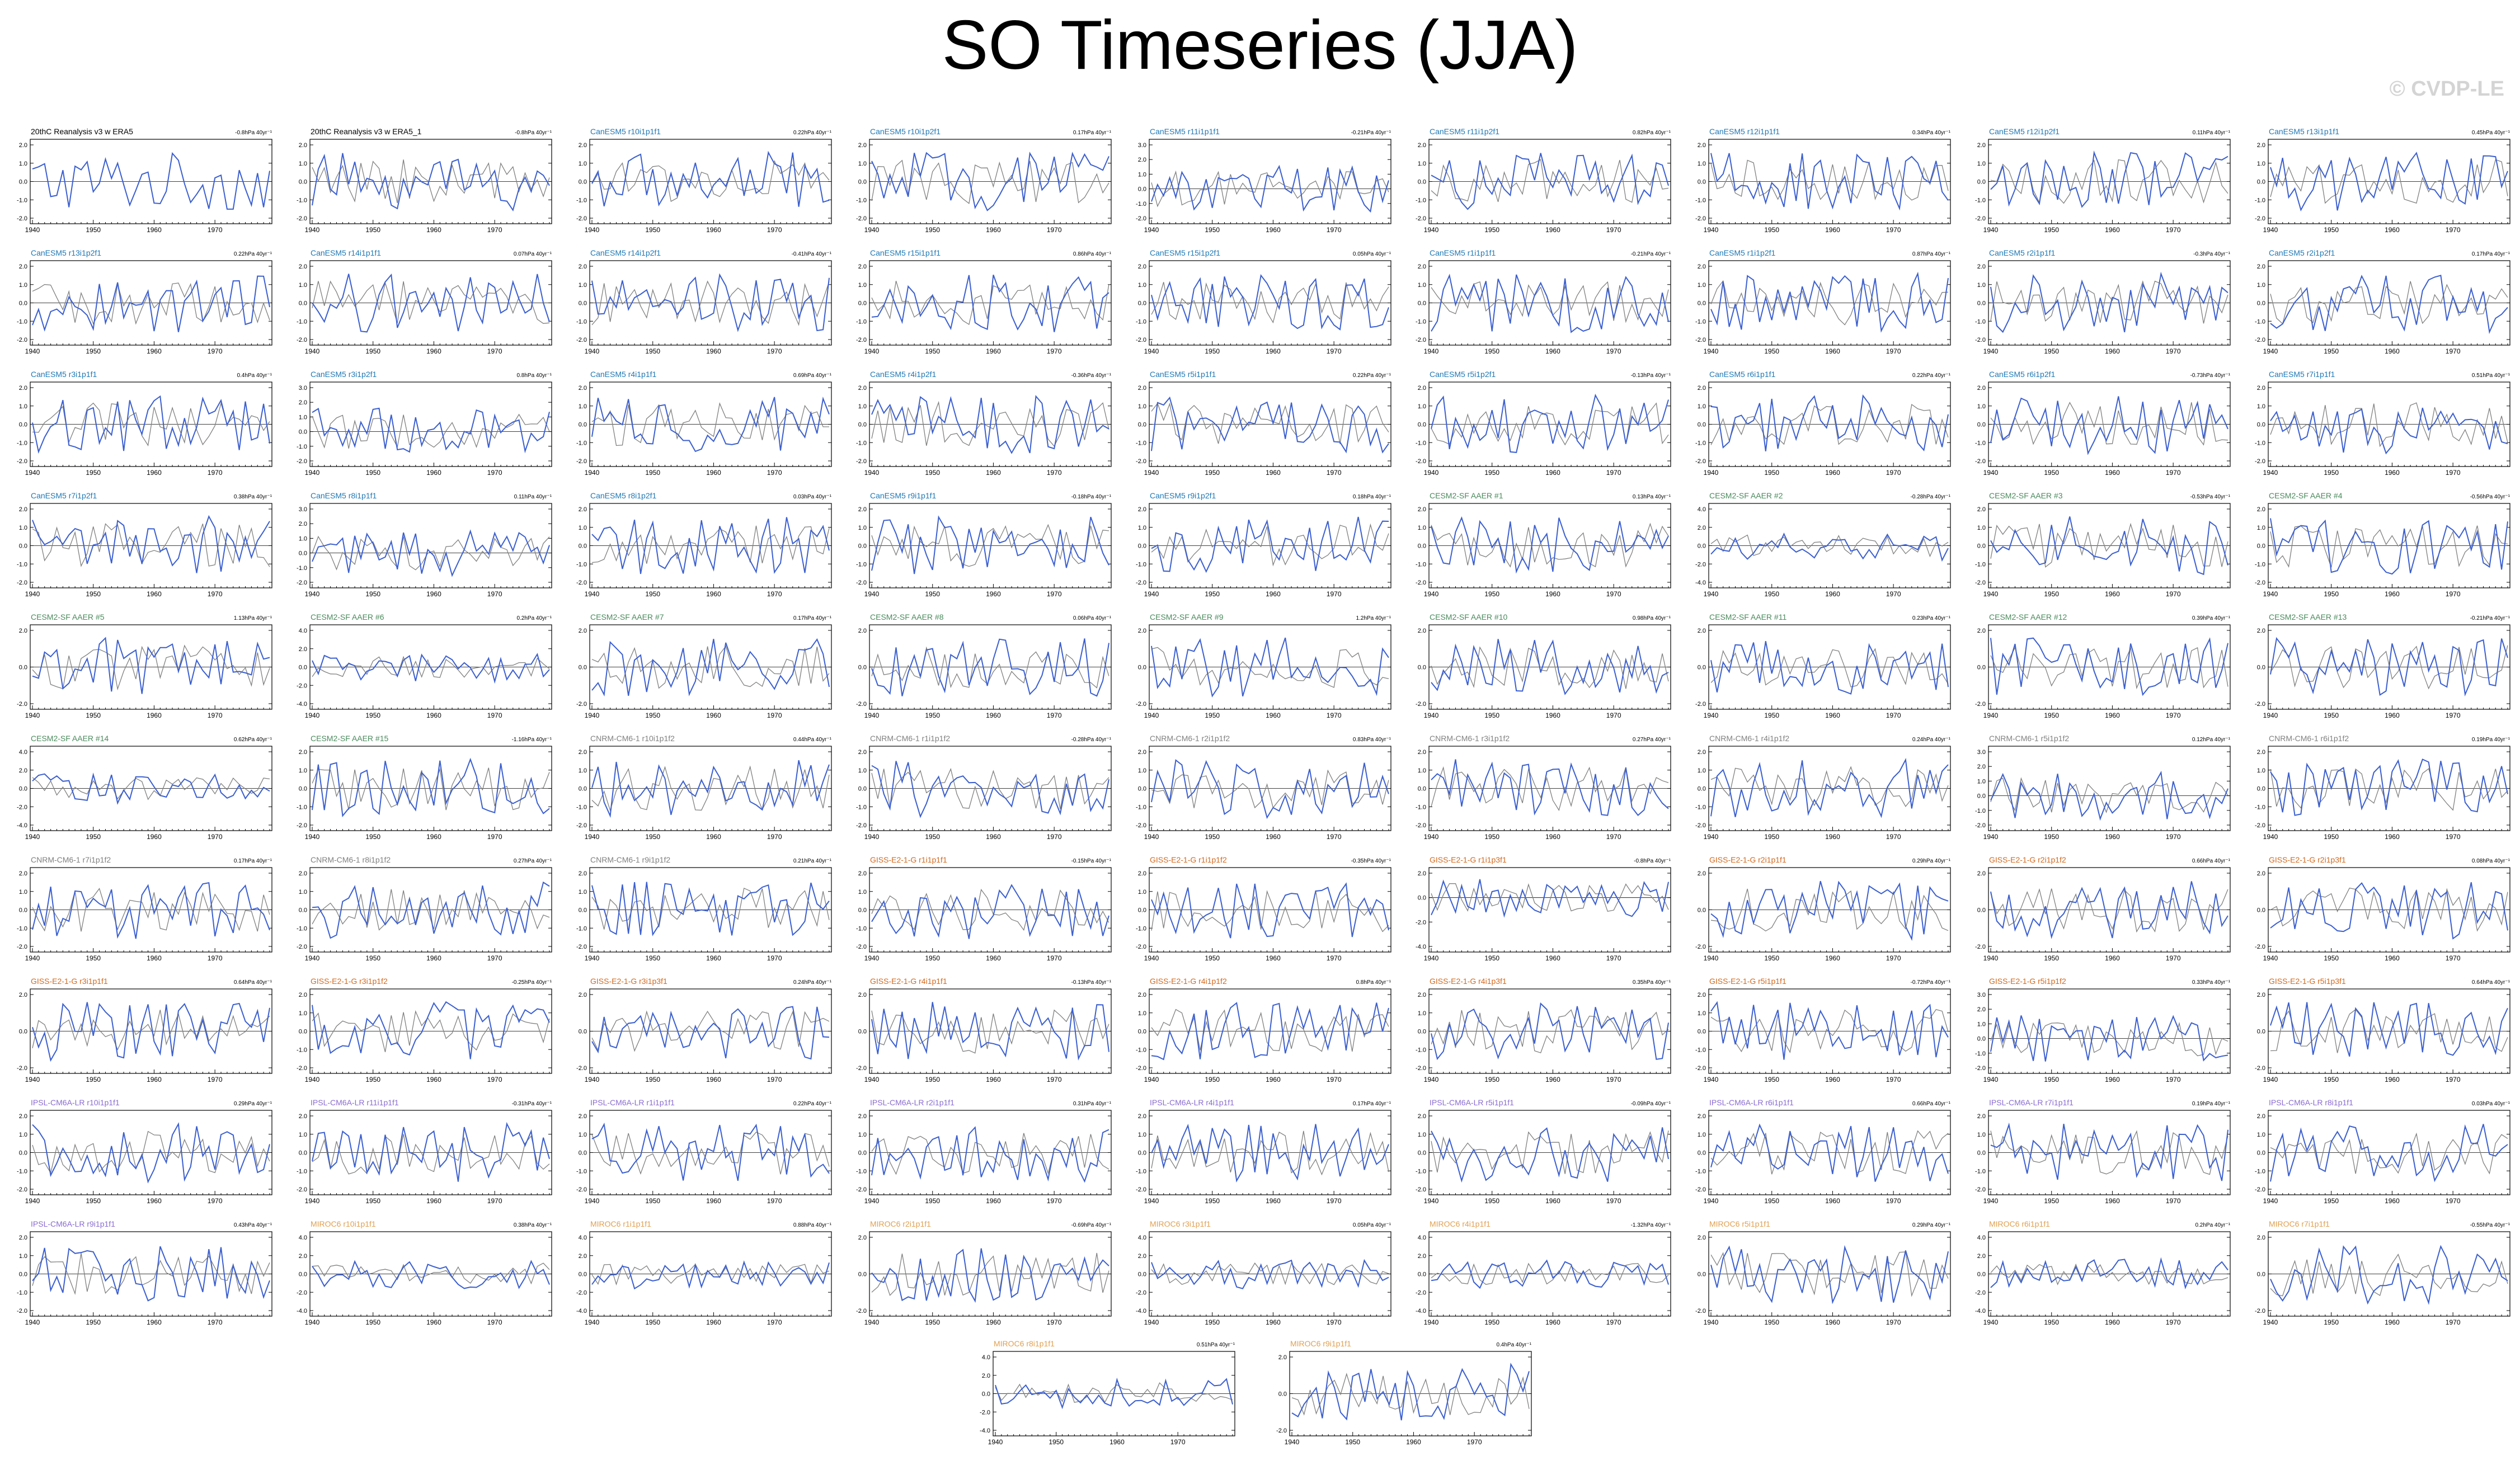 This screenshot has height=1470, width=2520. What do you see at coordinates (1189, 860) in the screenshot?
I see `panel-title: GISS-E2-1-G r1i1p1f2` at bounding box center [1189, 860].